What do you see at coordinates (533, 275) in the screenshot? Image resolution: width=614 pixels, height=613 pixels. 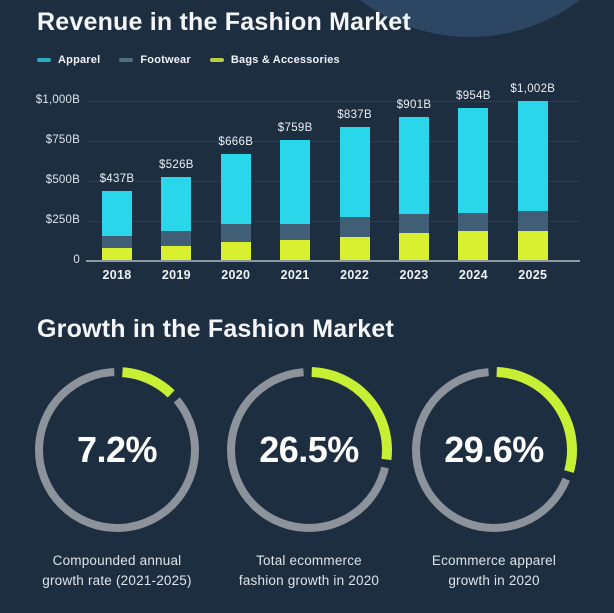 I see `x-axis-label: 2025` at bounding box center [533, 275].